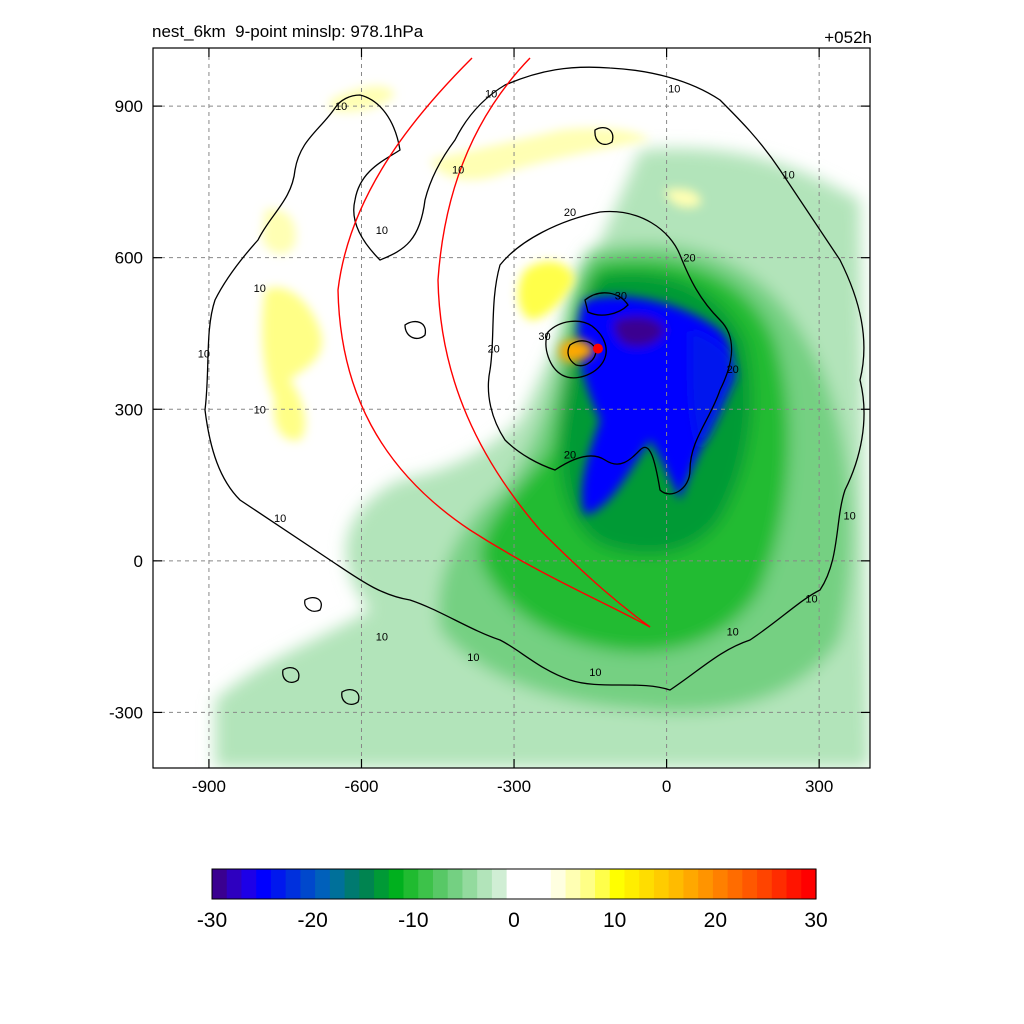 Image resolution: width=1024 pixels, height=1024 pixels. I want to click on blue-region-east, so click(713, 390).